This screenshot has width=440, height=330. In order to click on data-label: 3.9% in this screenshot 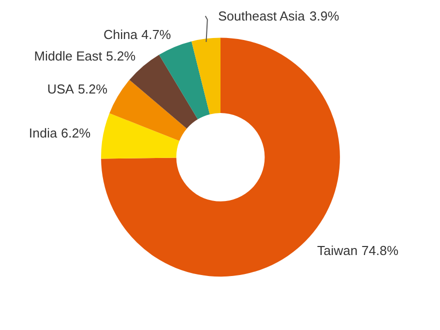, I will do `click(324, 16)`.